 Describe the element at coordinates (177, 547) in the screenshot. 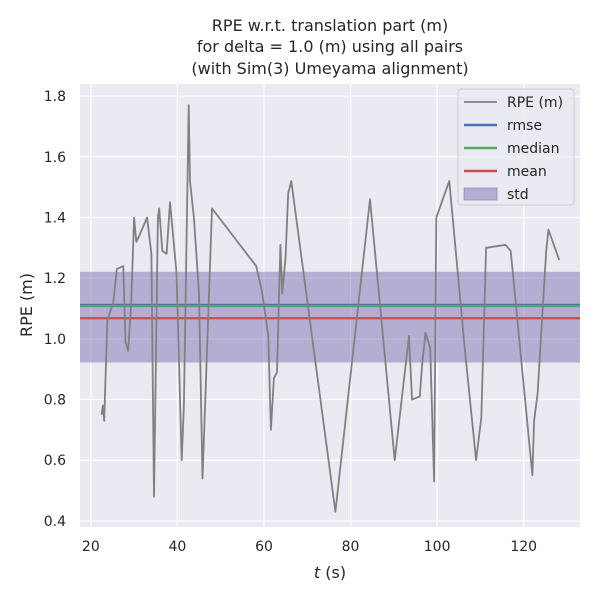

I see `x-tick-label: 40` at that location.